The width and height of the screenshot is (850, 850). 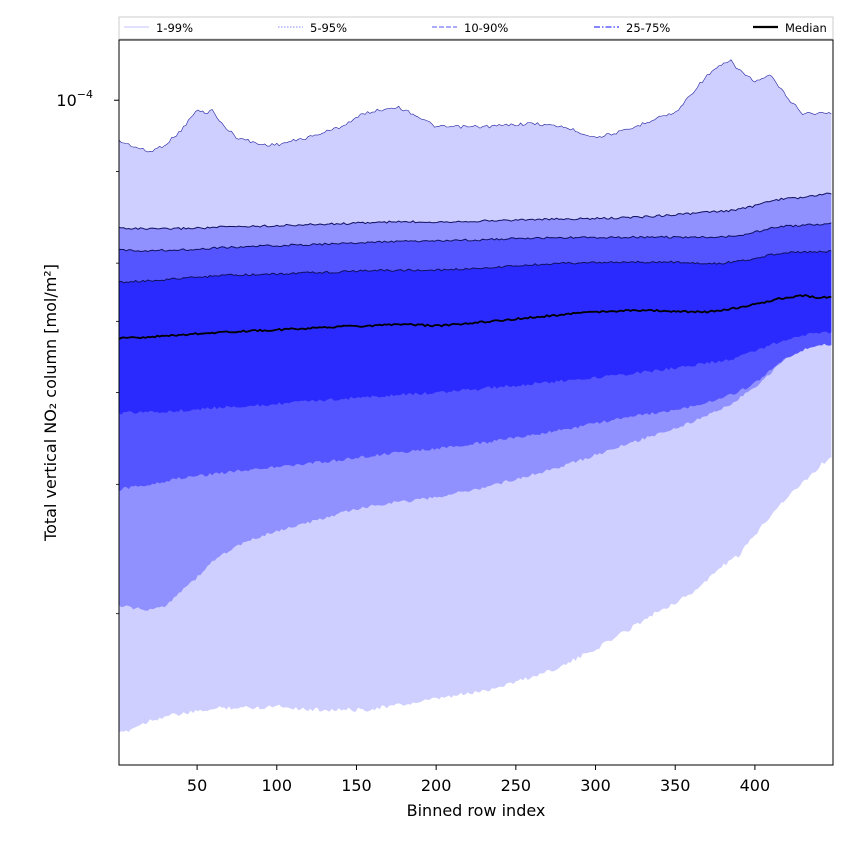 What do you see at coordinates (50, 403) in the screenshot?
I see `y-axis-label: Total vertical NO₂ column [mol/m²]` at bounding box center [50, 403].